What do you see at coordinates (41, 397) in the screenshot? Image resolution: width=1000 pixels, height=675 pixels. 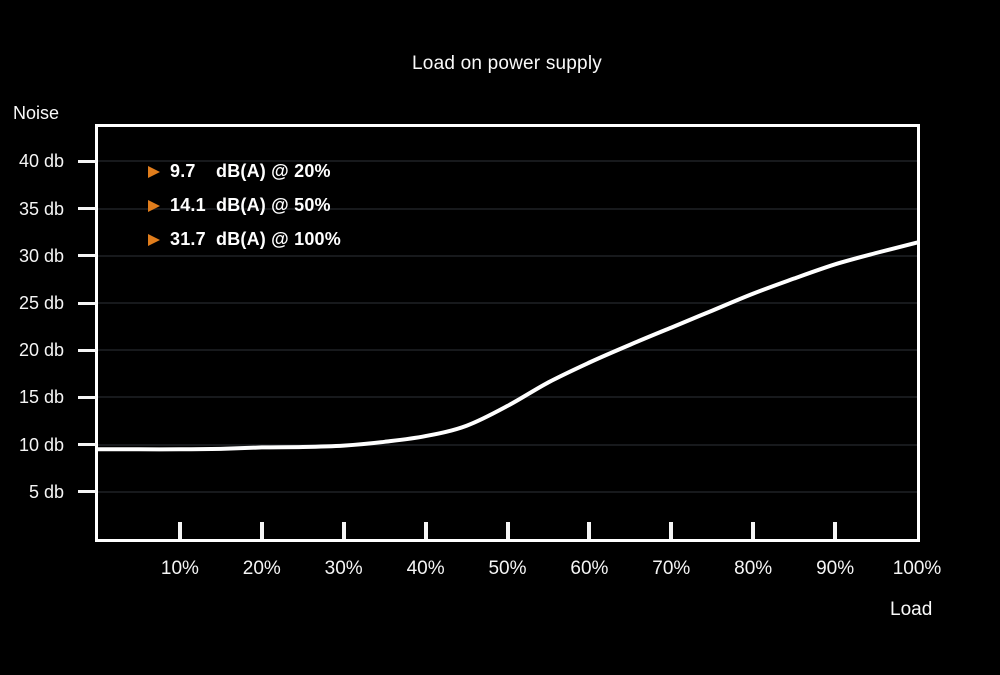 I see `y-tick-label-15db: 15 db` at bounding box center [41, 397].